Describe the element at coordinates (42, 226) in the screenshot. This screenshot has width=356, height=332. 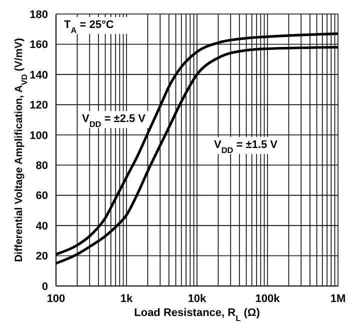
I see `y-tick-label: 40` at that location.